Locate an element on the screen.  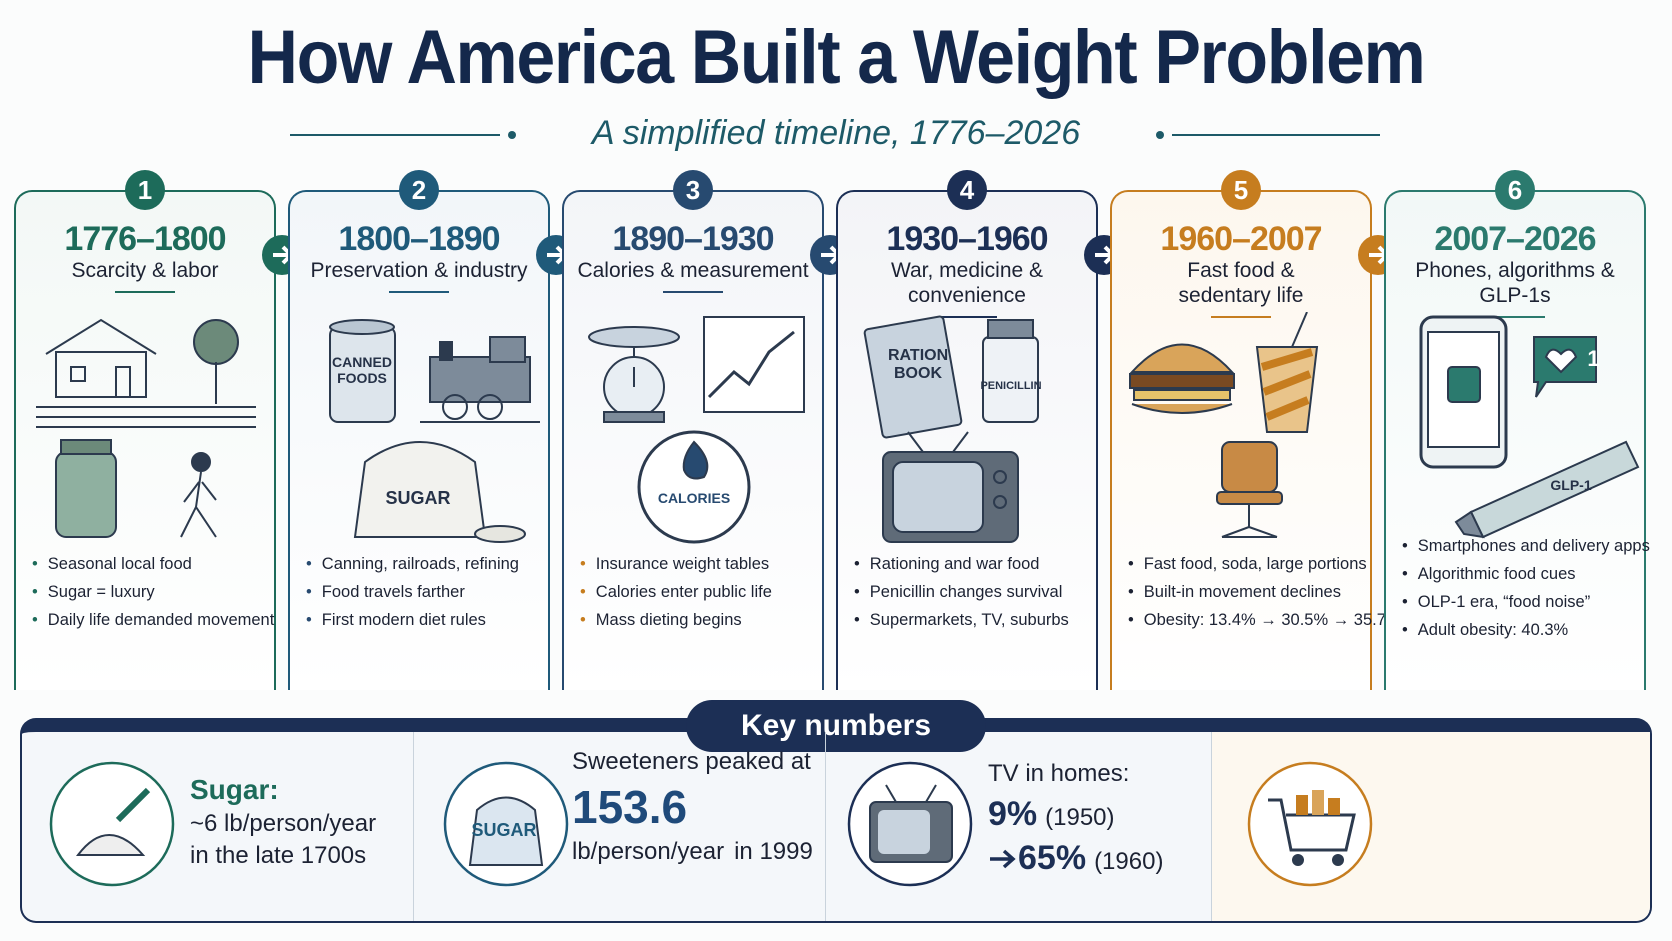
tv-figure: 65% is located at coordinates (1052, 858).